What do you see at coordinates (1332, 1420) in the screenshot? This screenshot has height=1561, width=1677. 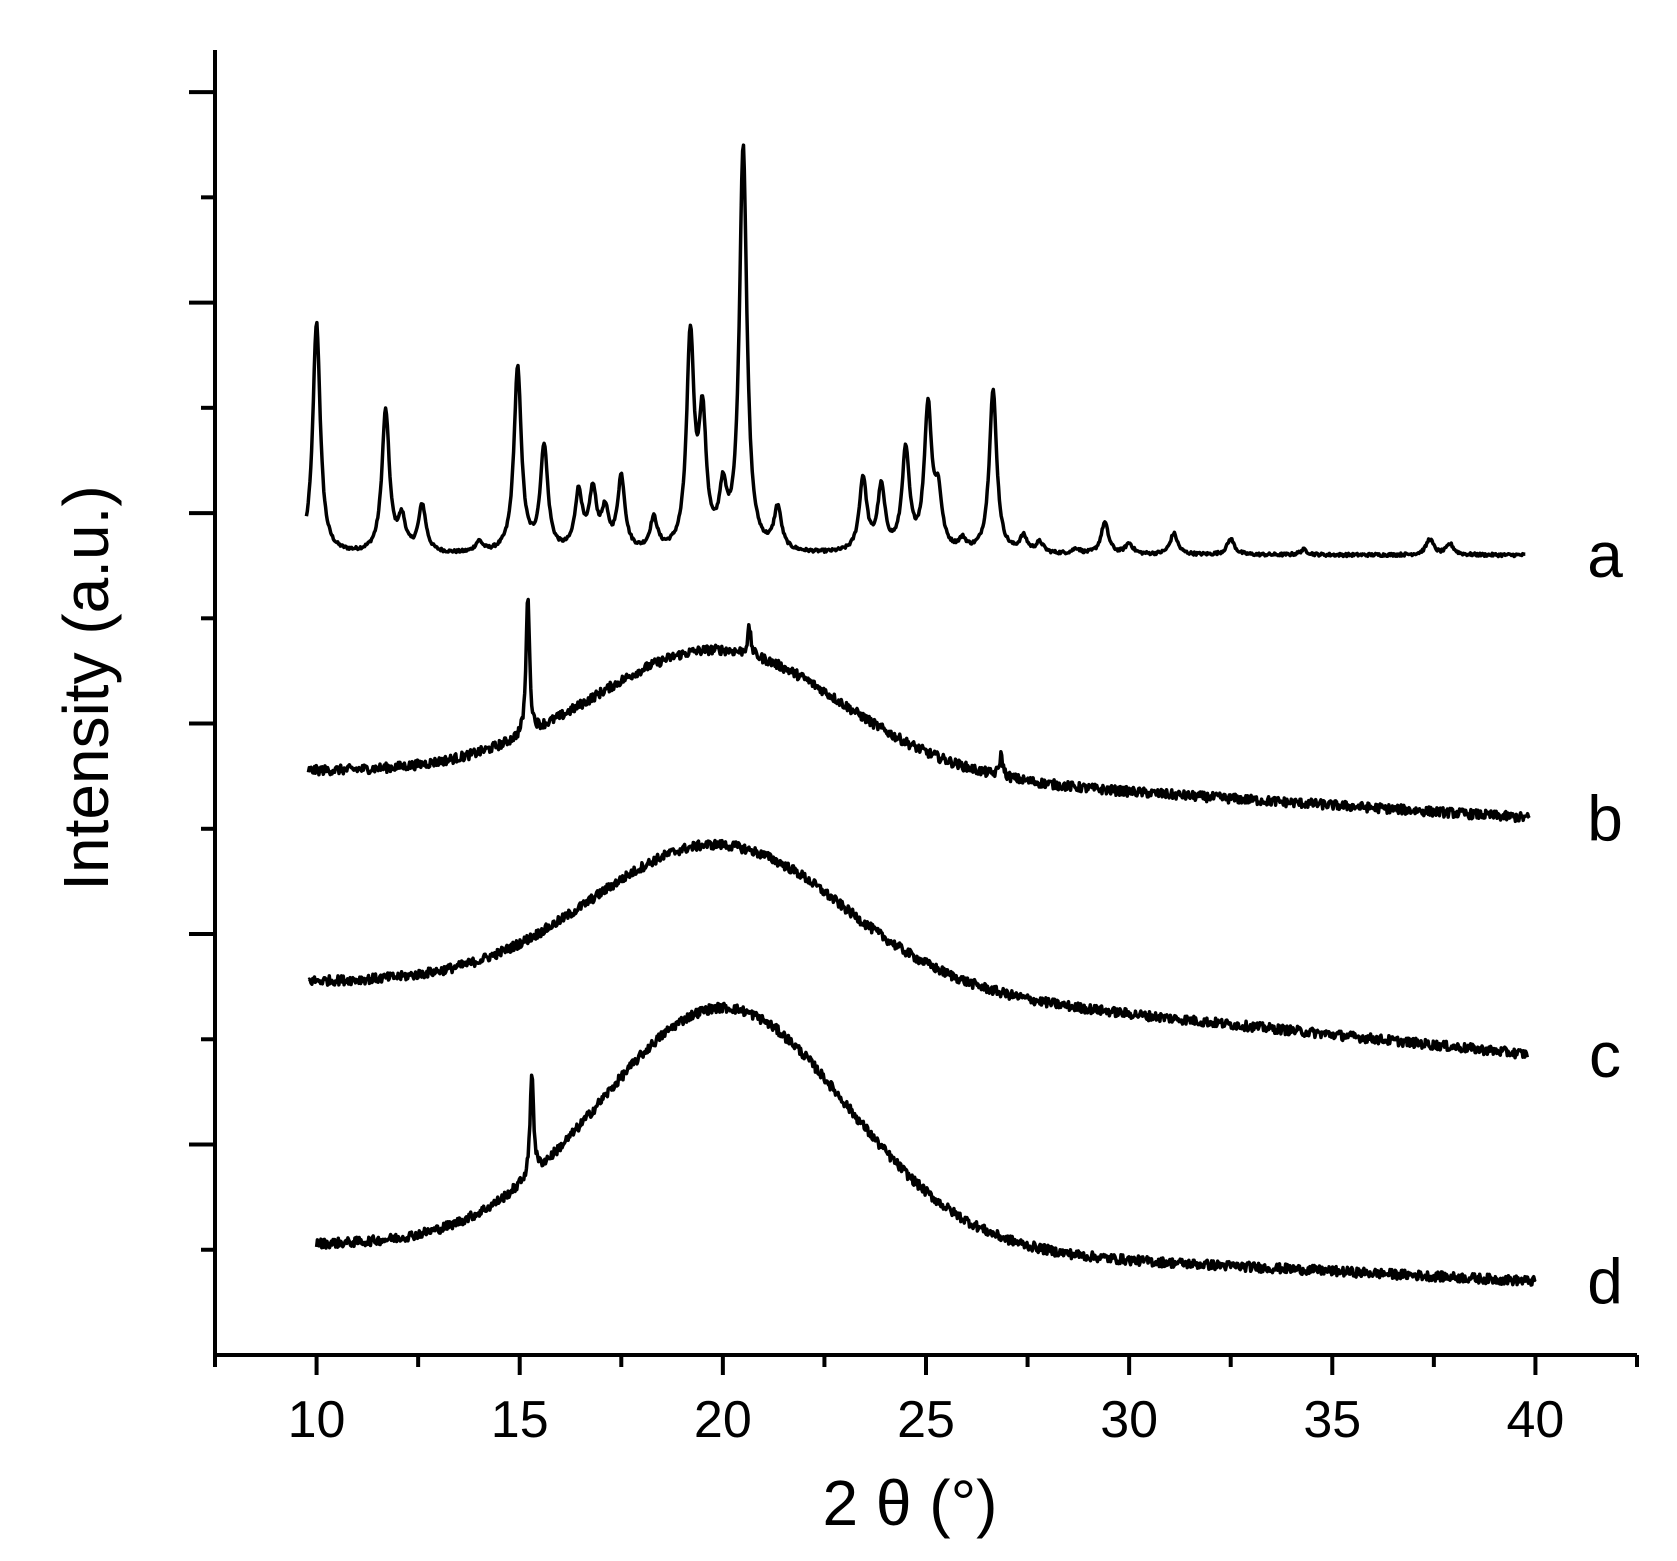 I see `x-tick-label: 35` at bounding box center [1332, 1420].